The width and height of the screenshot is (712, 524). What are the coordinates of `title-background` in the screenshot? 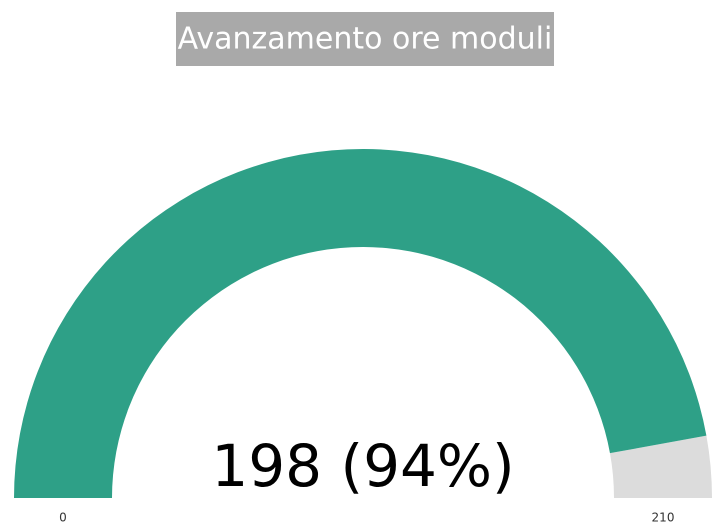 It's located at (365, 39).